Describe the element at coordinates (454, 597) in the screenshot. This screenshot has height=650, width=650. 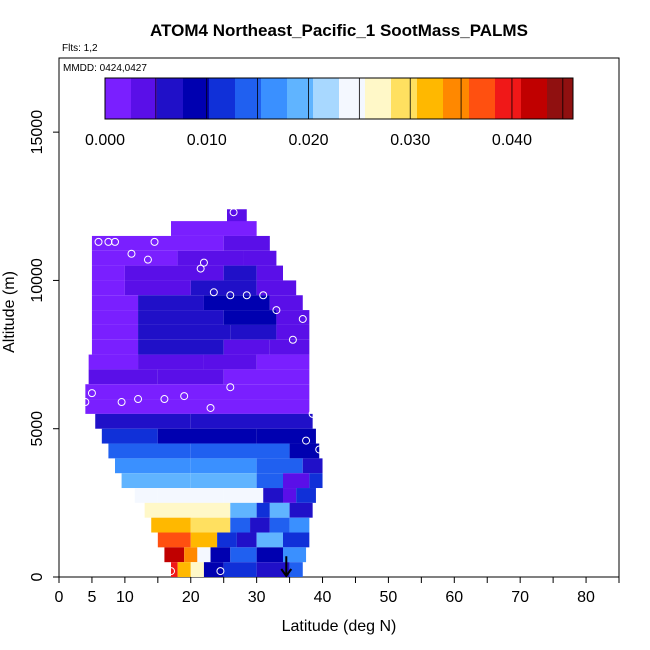
I see `x-tick-label: 60` at that location.